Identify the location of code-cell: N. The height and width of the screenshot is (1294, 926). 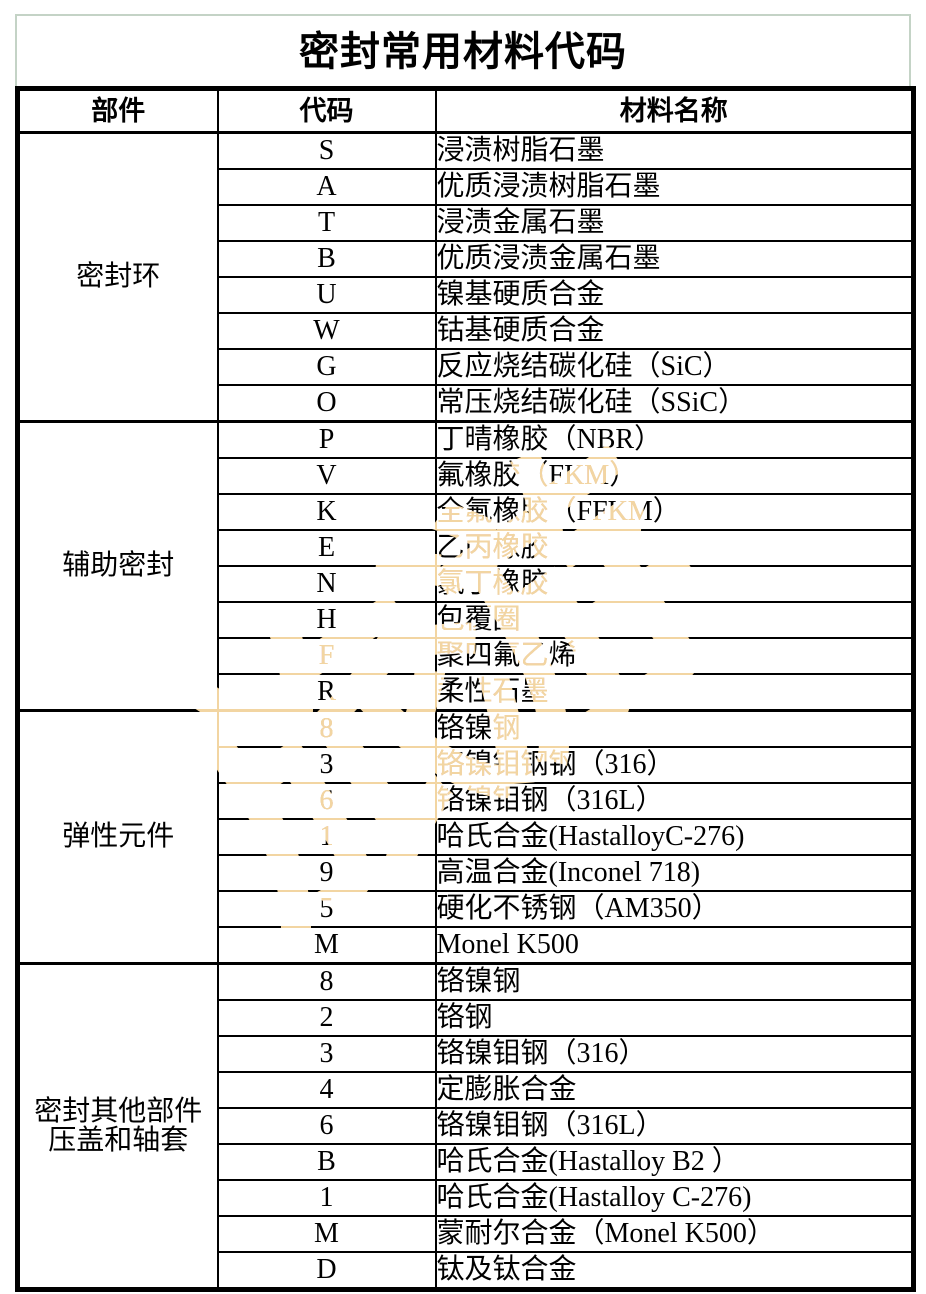
(326, 584).